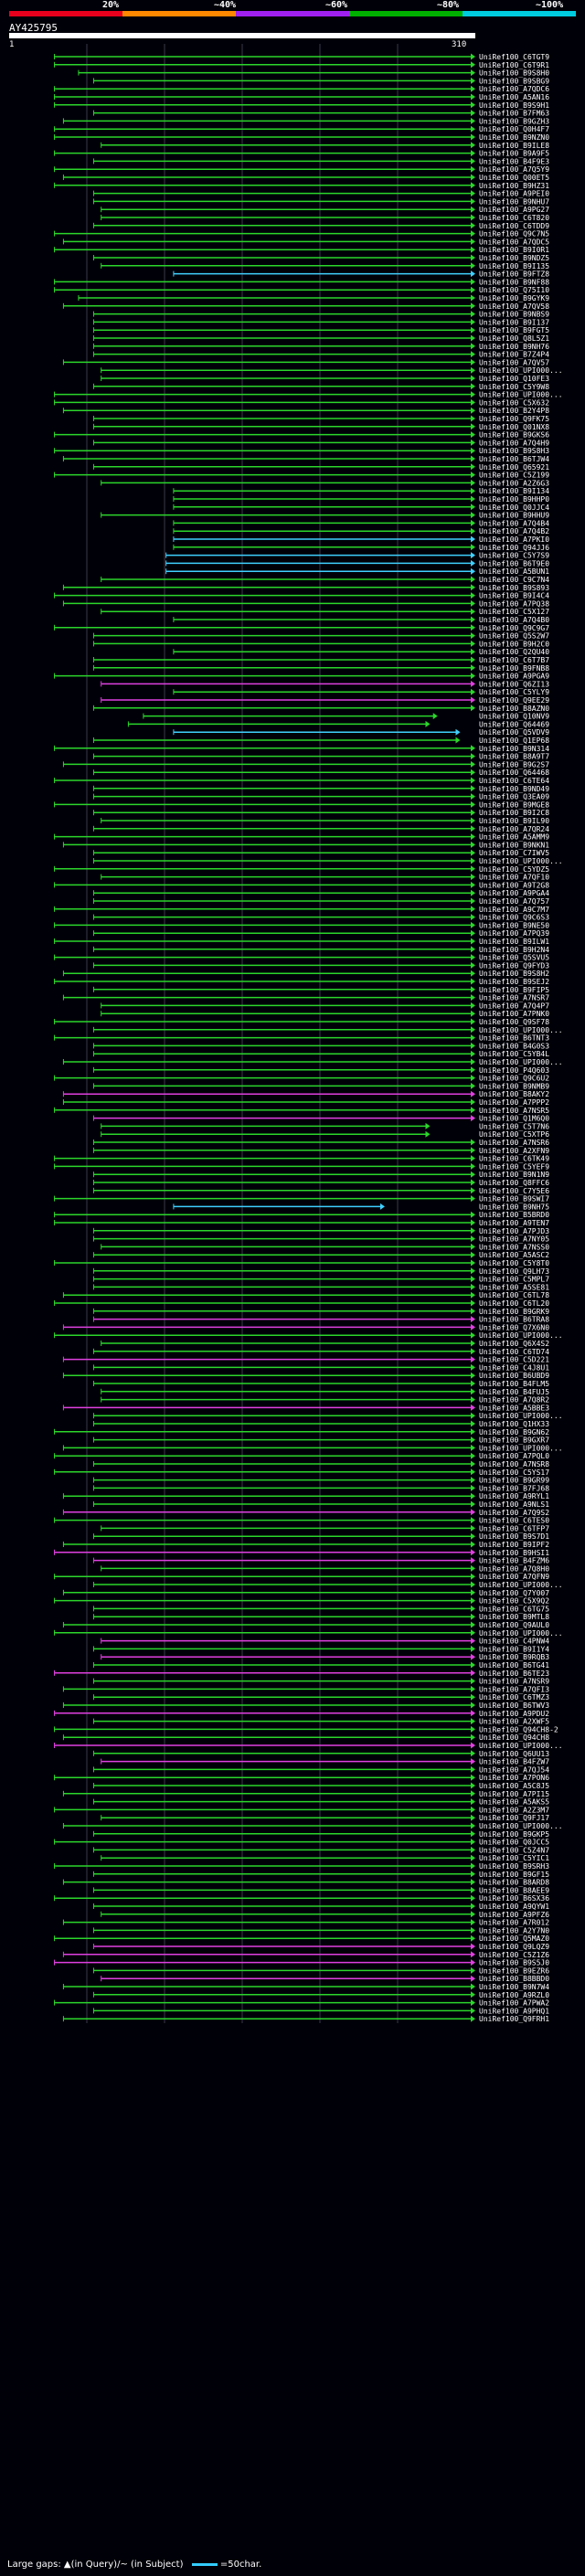 The height and width of the screenshot is (2576, 585). What do you see at coordinates (321, 1649) in the screenshot?
I see `hit-row: UniRef100_B9I1Y4` at bounding box center [321, 1649].